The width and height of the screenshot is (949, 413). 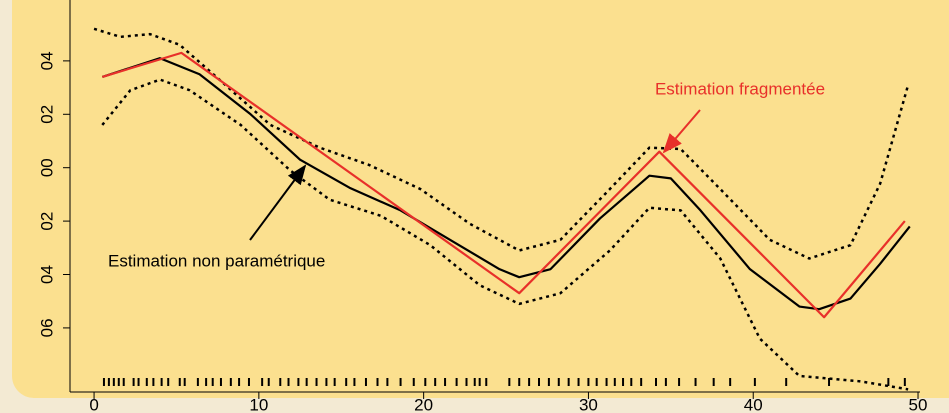 I want to click on x-tick-label: 10, so click(x=258, y=404).